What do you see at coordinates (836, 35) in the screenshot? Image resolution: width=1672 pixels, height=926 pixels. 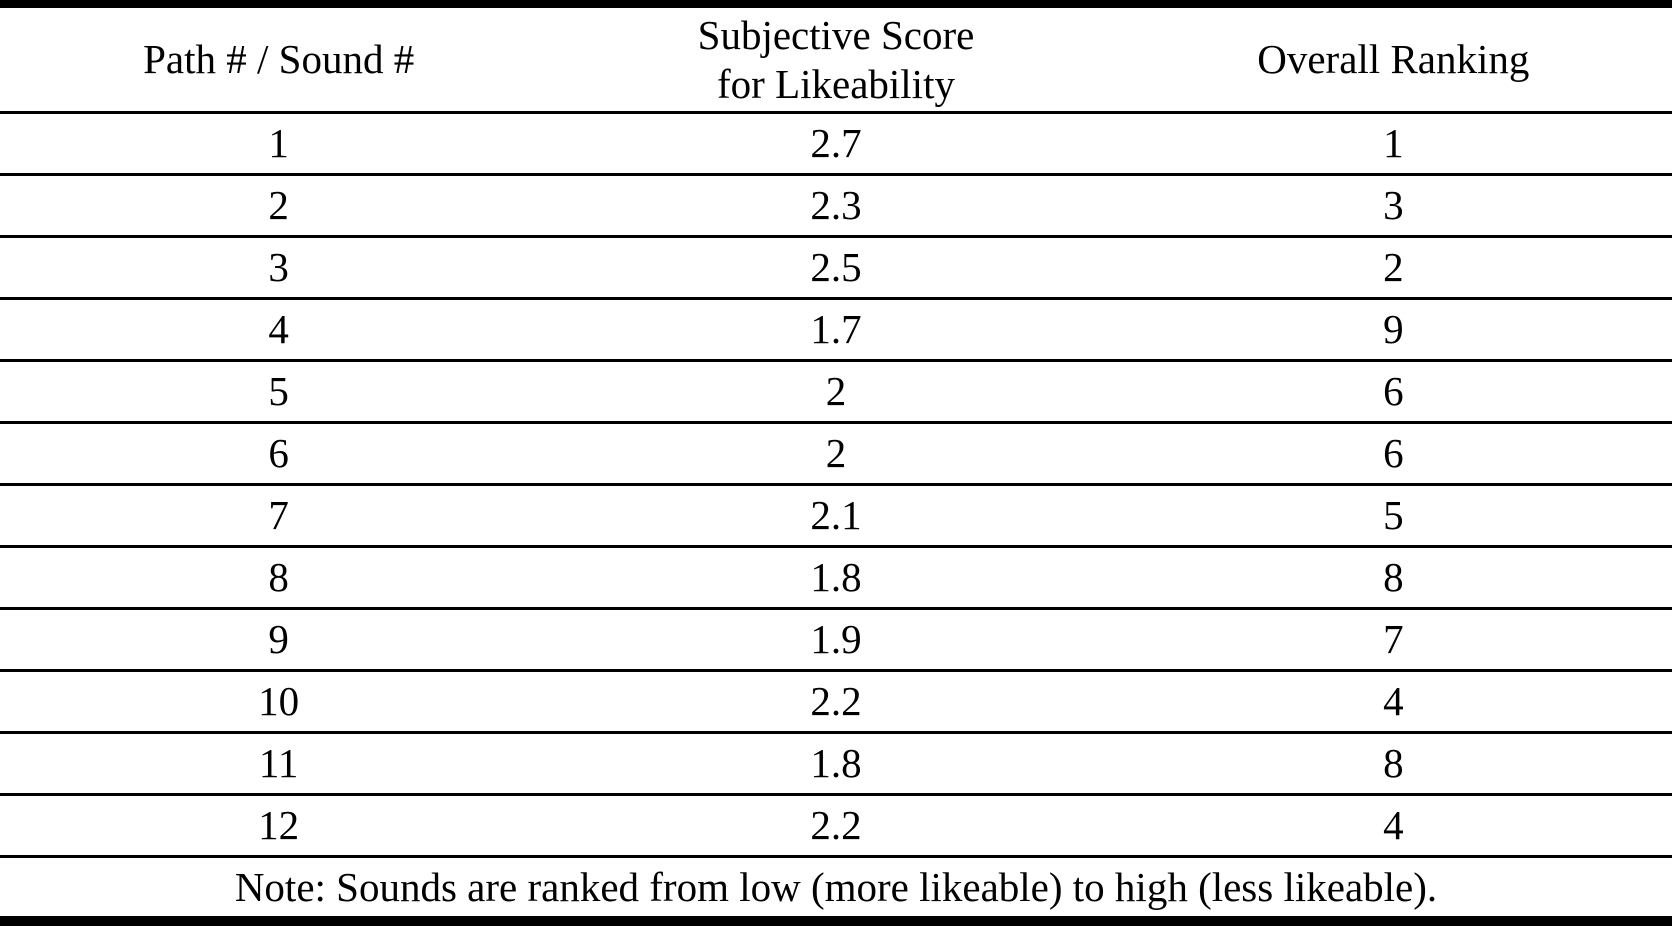 I see `column-header-subjective-score-line1: Subjective Score` at bounding box center [836, 35].